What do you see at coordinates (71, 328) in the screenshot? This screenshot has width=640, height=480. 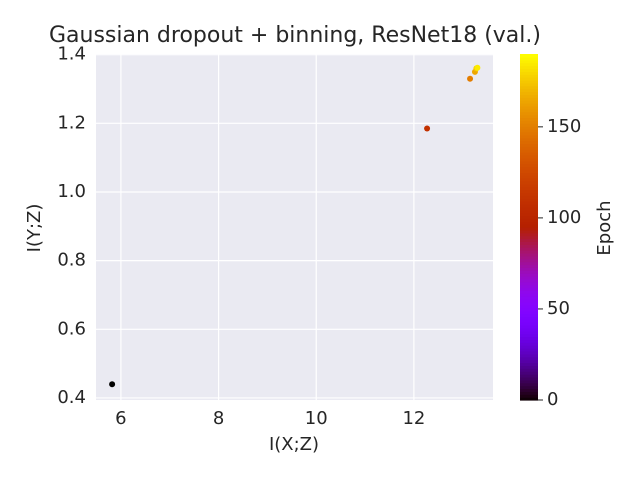 I see `y-tick-label: 0.6` at bounding box center [71, 328].